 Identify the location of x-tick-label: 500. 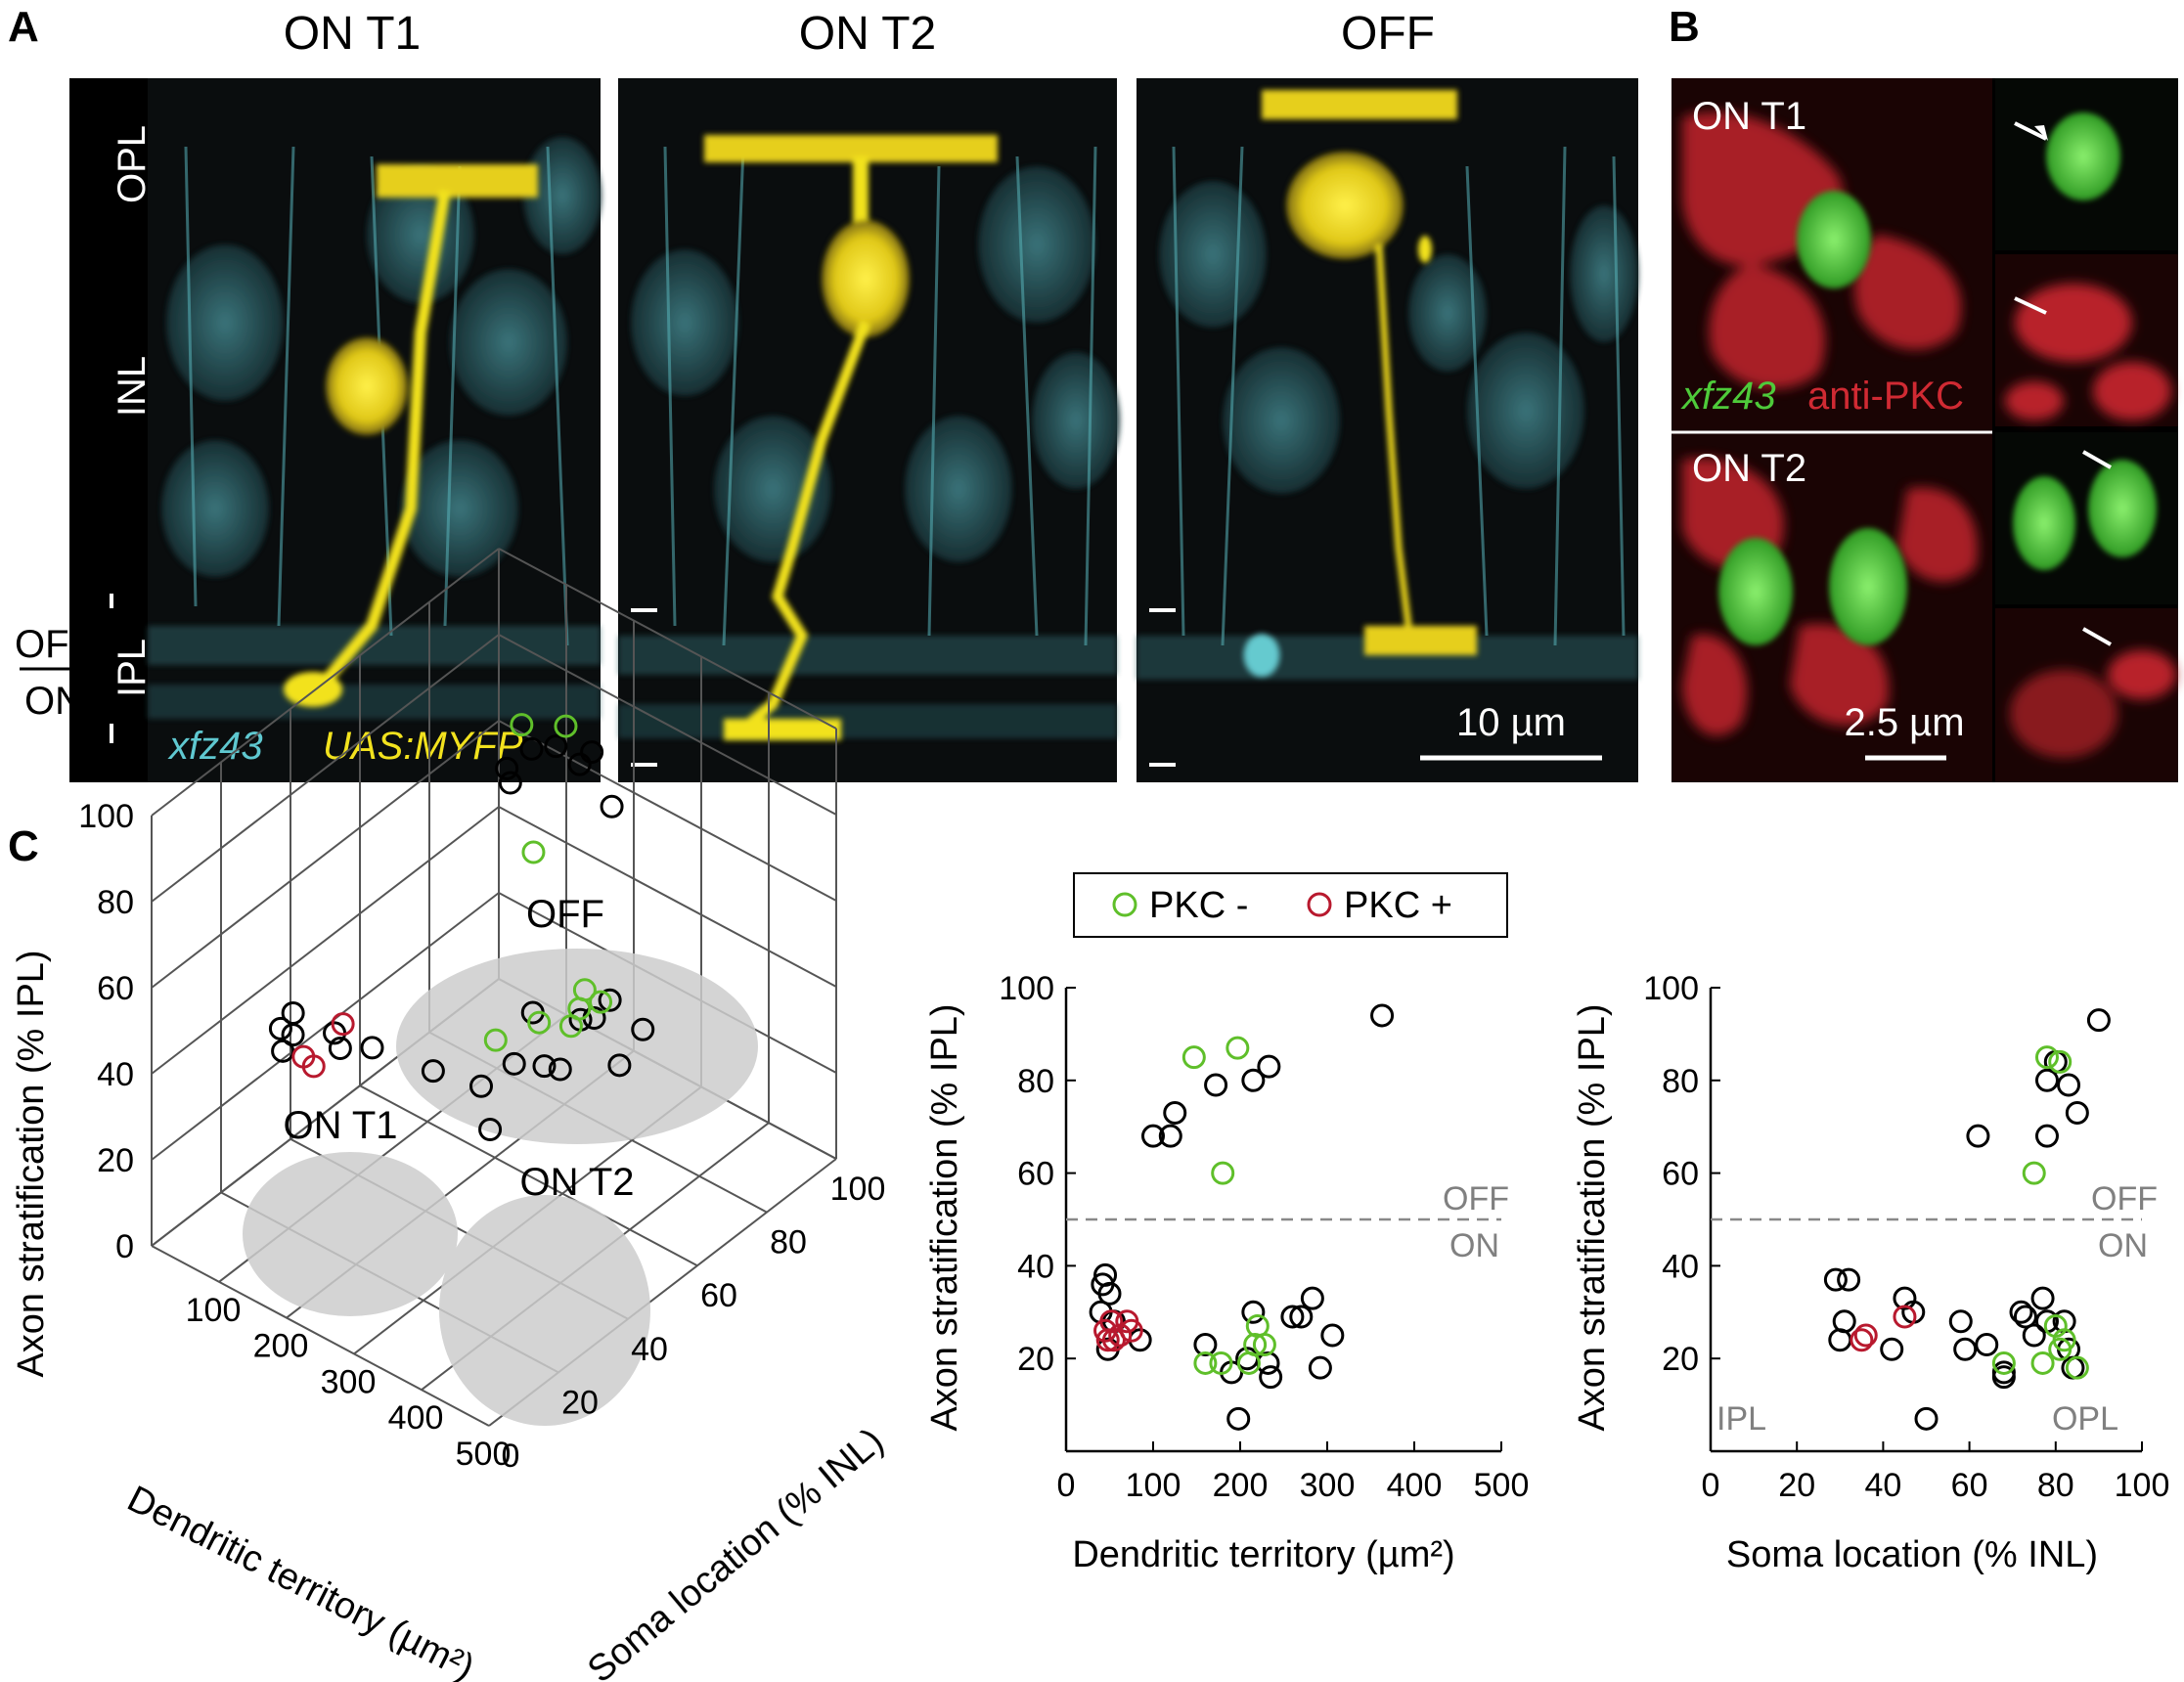
(484, 1454).